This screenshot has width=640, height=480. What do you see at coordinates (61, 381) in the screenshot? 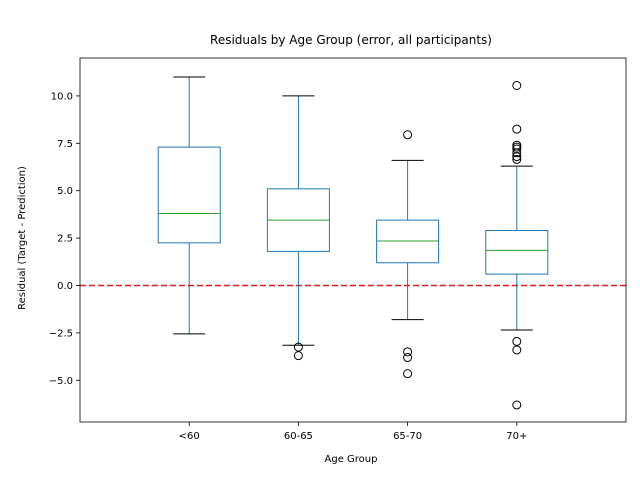
I see `y-tick-label: −5.0` at bounding box center [61, 381].